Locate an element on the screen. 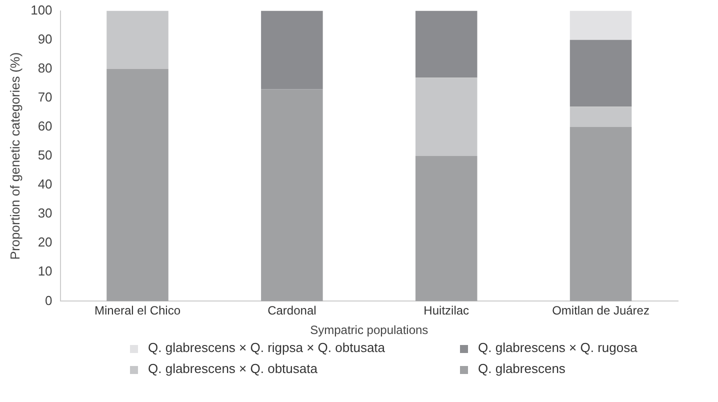 The height and width of the screenshot is (402, 718). x-tick-label: Omitlan de Juárez is located at coordinates (601, 311).